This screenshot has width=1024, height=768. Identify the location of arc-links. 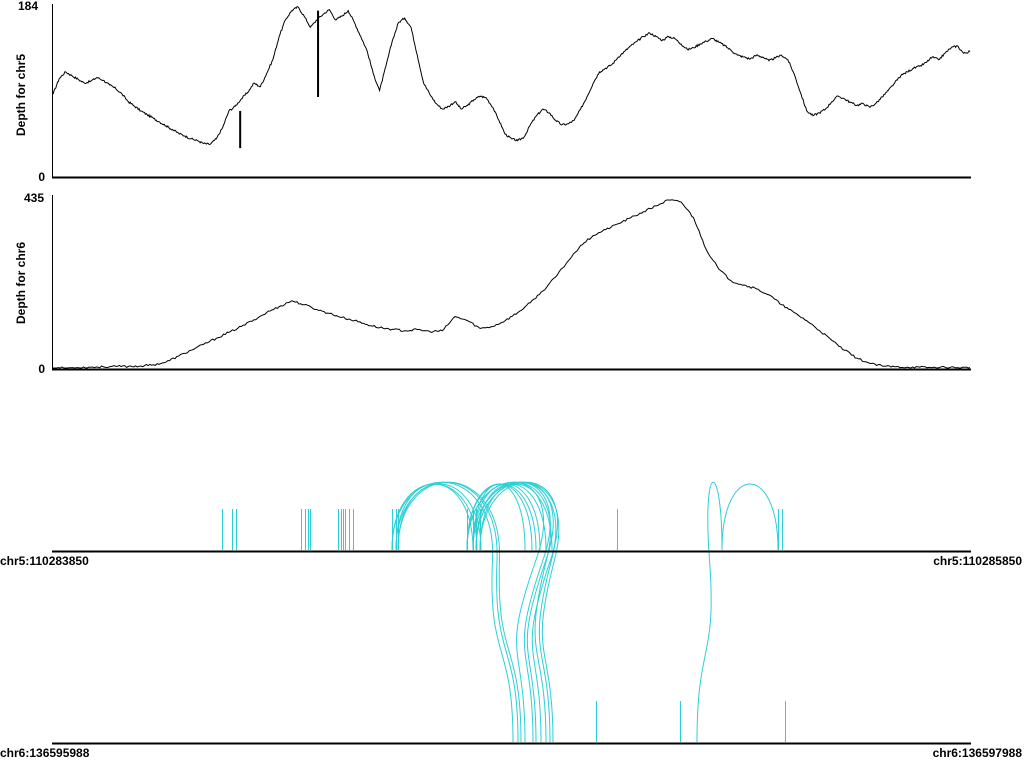
(585, 612).